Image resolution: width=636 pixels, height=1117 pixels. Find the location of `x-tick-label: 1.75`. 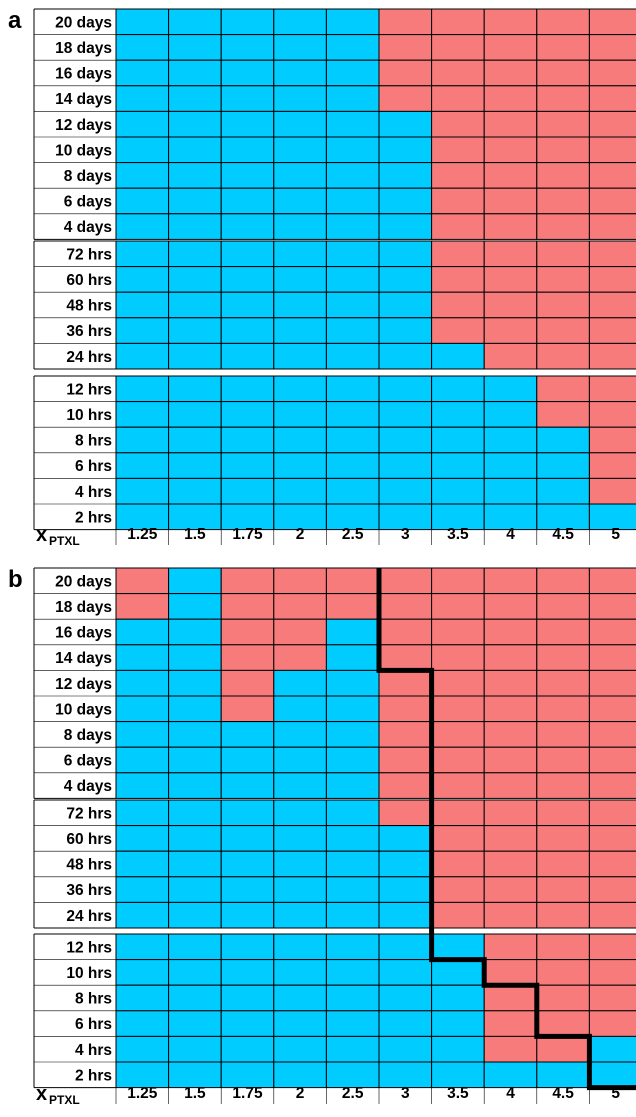

x-tick-label: 1.75 is located at coordinates (247, 1093).